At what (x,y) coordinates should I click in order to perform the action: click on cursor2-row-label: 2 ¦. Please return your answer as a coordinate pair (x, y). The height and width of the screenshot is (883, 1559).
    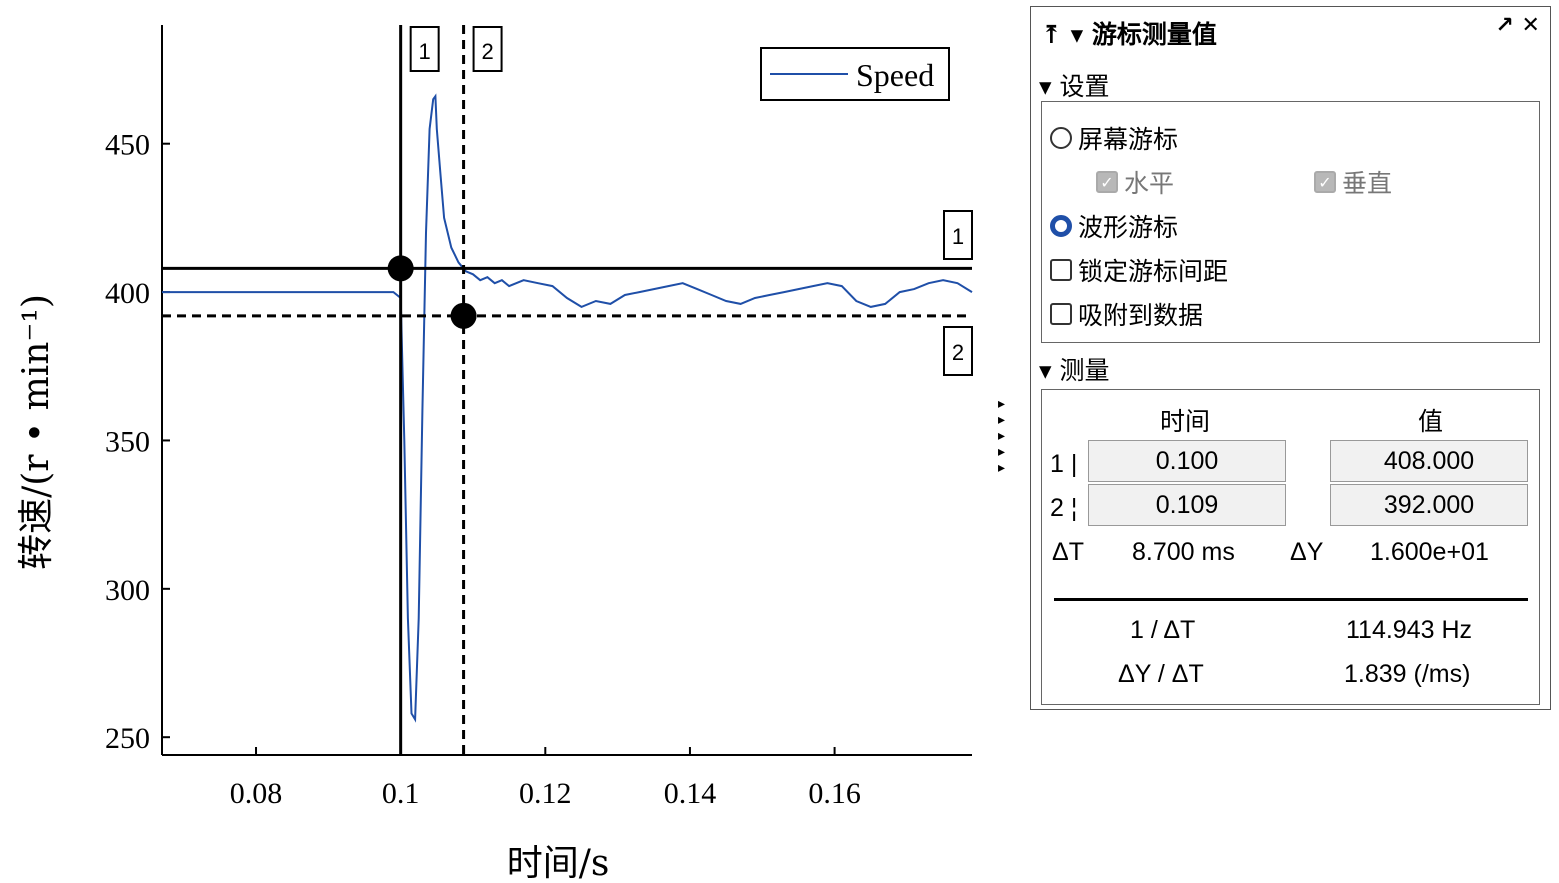
    Looking at the image, I should click on (1064, 508).